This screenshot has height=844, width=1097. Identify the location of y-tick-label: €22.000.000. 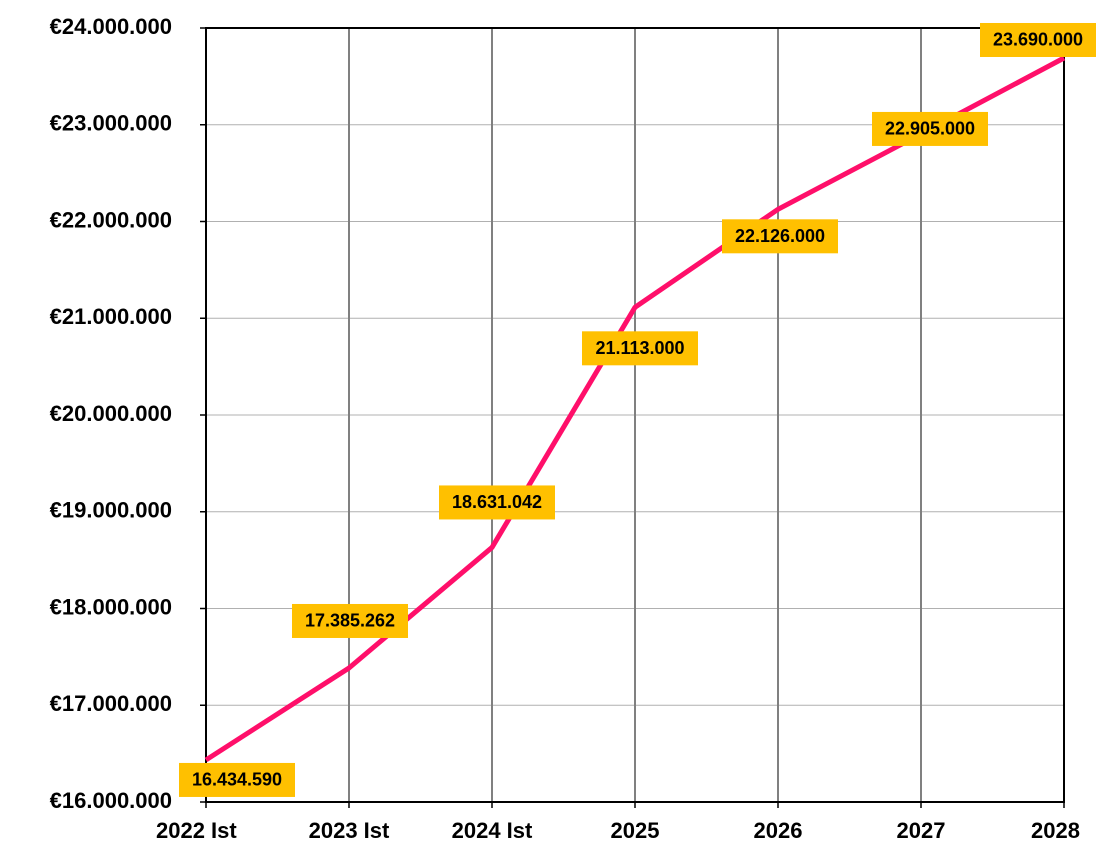
(111, 219).